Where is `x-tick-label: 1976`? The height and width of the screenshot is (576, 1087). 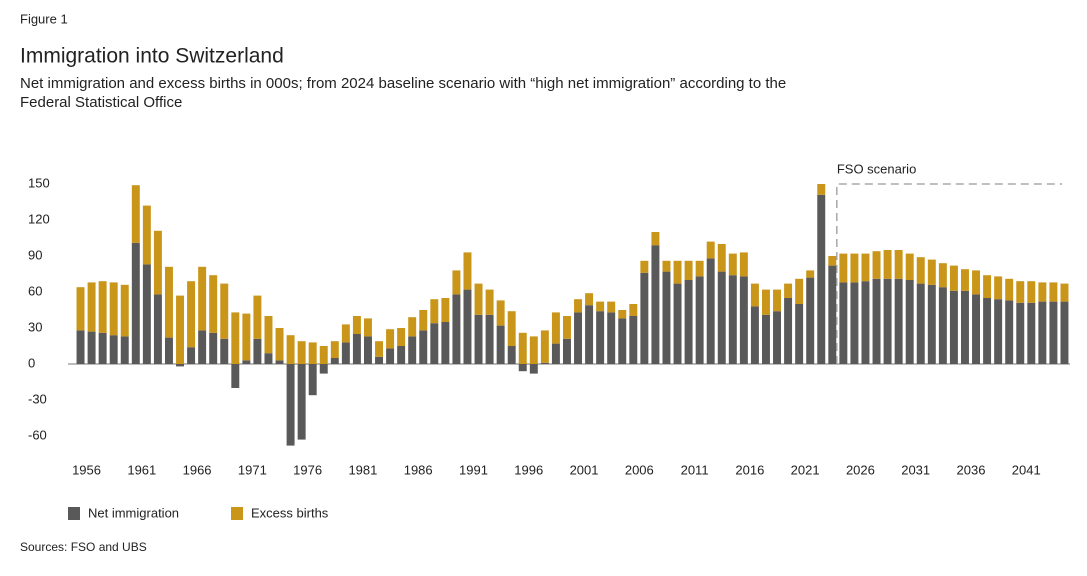 x-tick-label: 1976 is located at coordinates (307, 469).